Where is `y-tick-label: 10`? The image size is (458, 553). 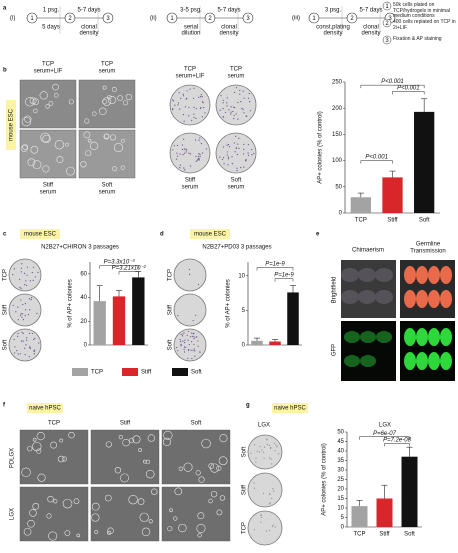
y-tick-label: 10 is located at coordinates (340, 509).